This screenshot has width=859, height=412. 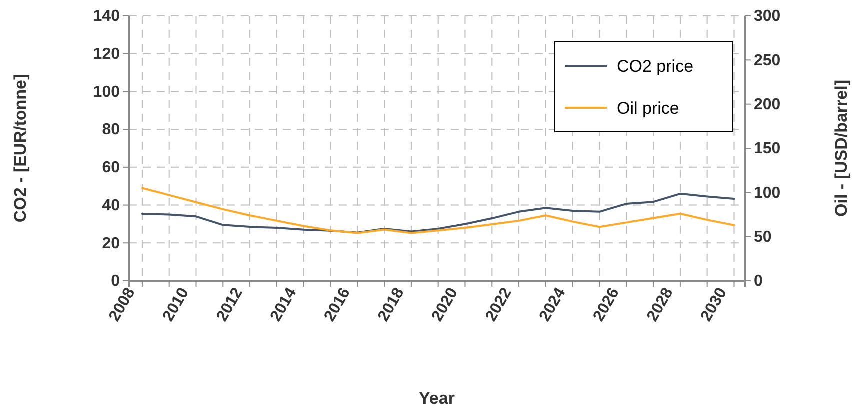 What do you see at coordinates (758, 281) in the screenshot?
I see `y2-tick-label: 0` at bounding box center [758, 281].